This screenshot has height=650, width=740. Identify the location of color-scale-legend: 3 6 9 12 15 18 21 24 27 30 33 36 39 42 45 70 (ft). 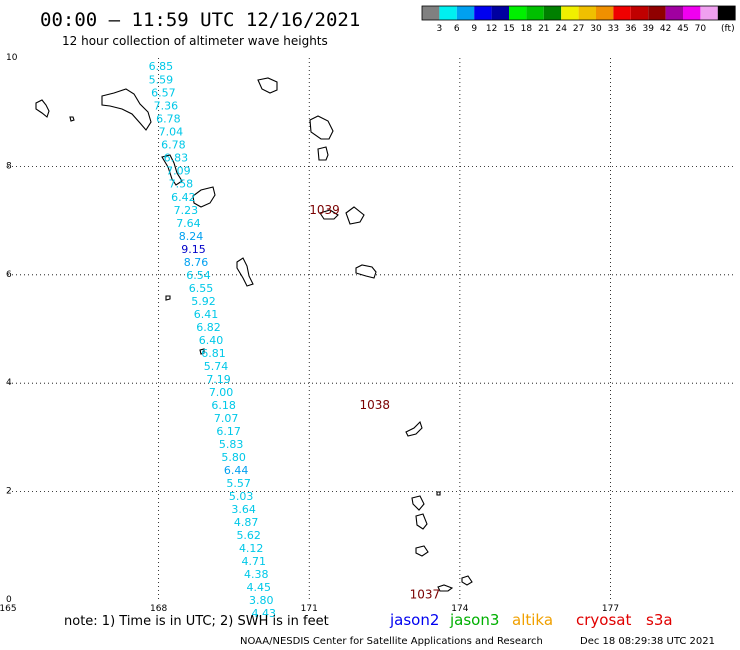
(578, 19).